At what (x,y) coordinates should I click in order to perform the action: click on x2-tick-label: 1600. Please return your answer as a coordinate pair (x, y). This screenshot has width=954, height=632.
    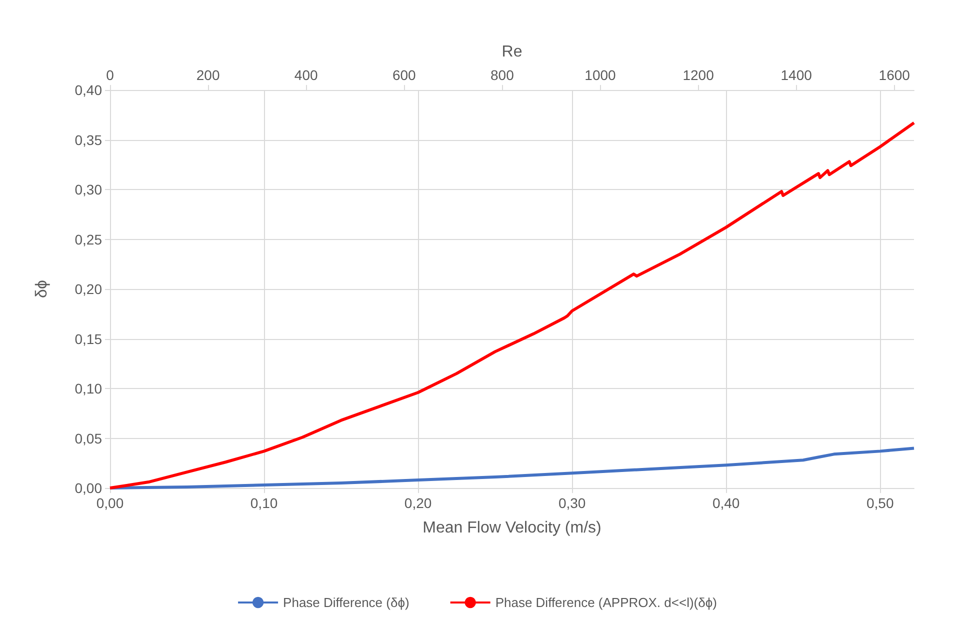
    Looking at the image, I should click on (894, 75).